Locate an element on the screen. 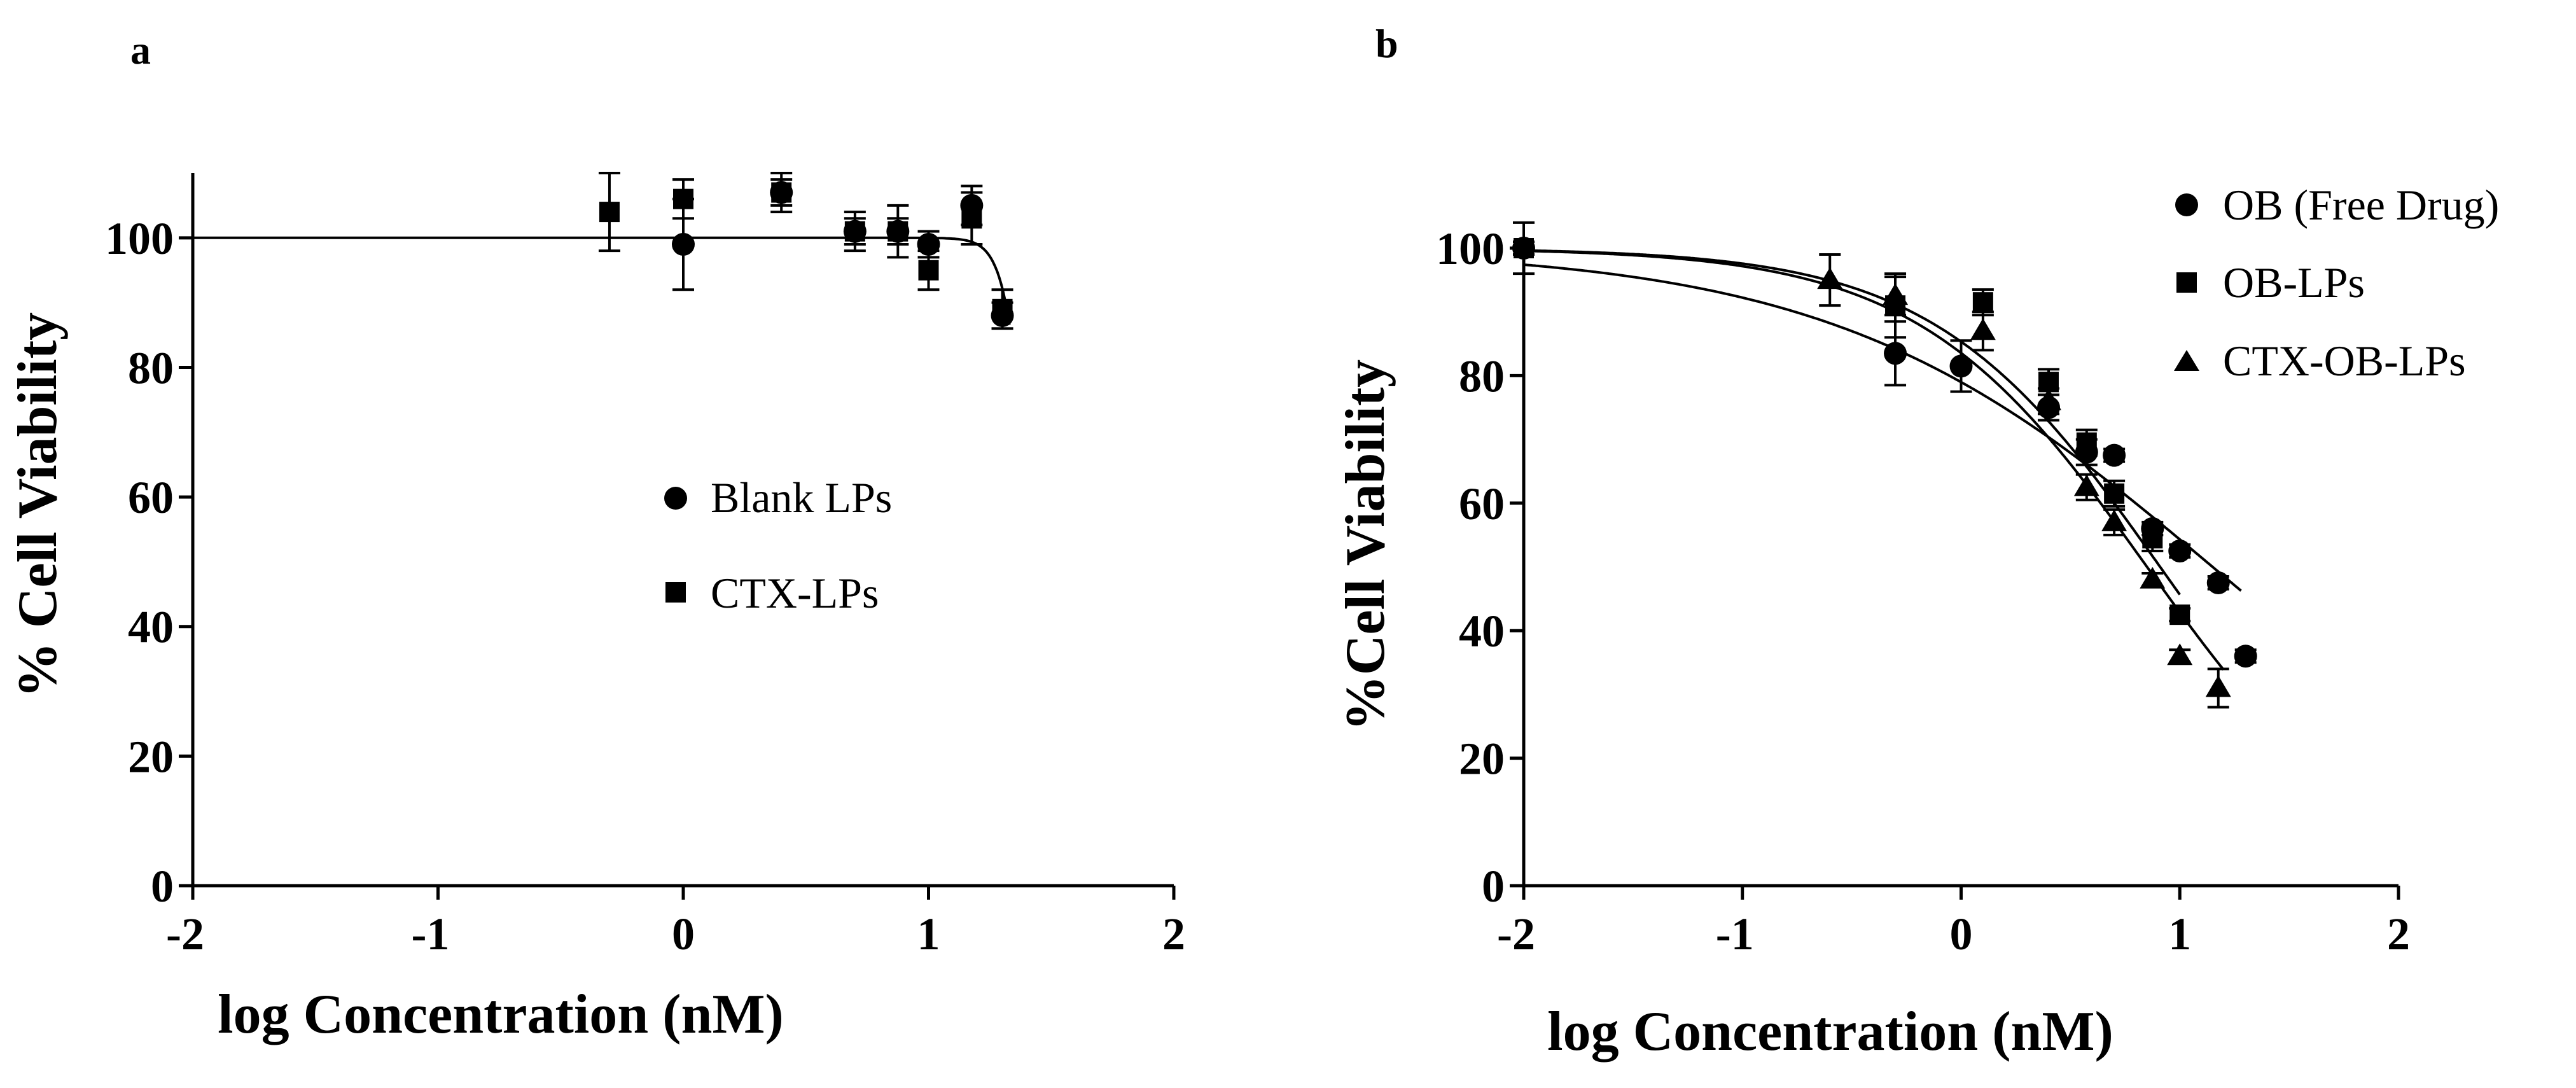 The image size is (2576, 1088). panel-a-x-tick-label: 2 is located at coordinates (1173, 934).